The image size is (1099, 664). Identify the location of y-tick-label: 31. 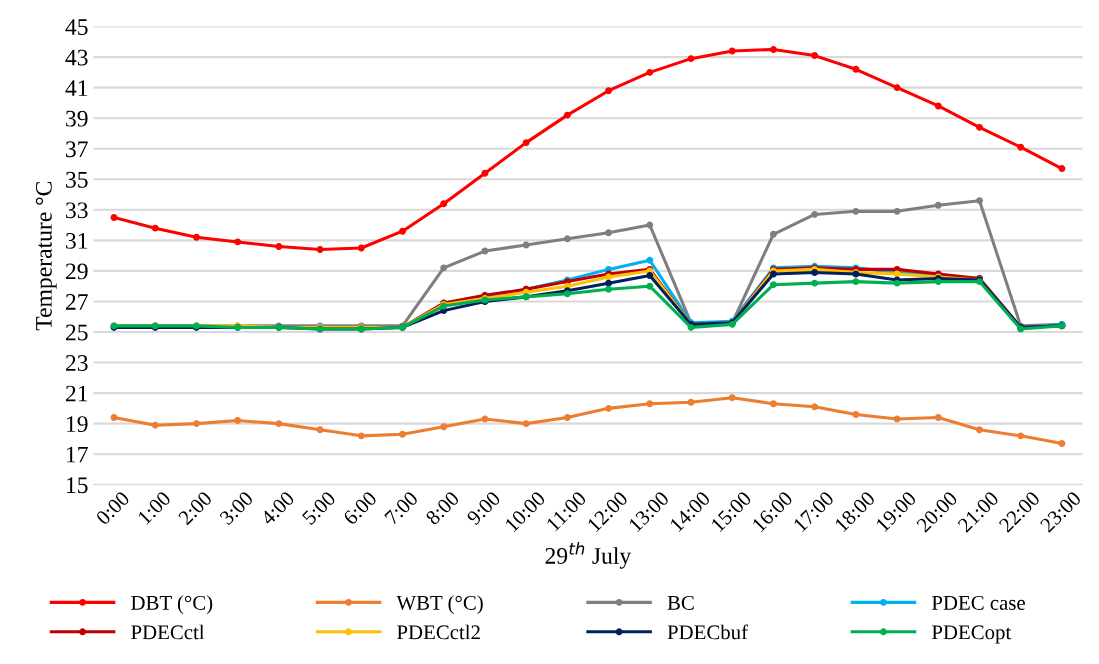
(77, 240).